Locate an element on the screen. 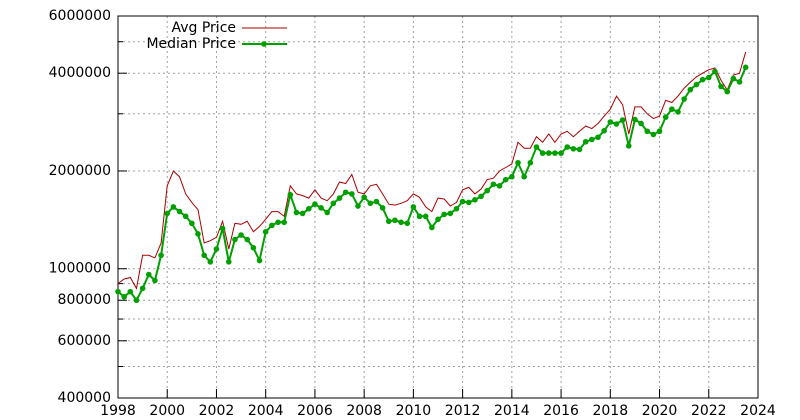  y-tick-label: 600000 is located at coordinates (84, 341).